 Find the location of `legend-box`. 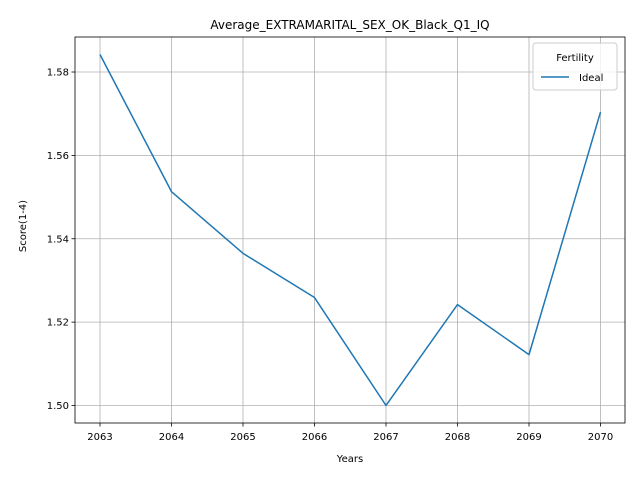

legend-box is located at coordinates (575, 66).